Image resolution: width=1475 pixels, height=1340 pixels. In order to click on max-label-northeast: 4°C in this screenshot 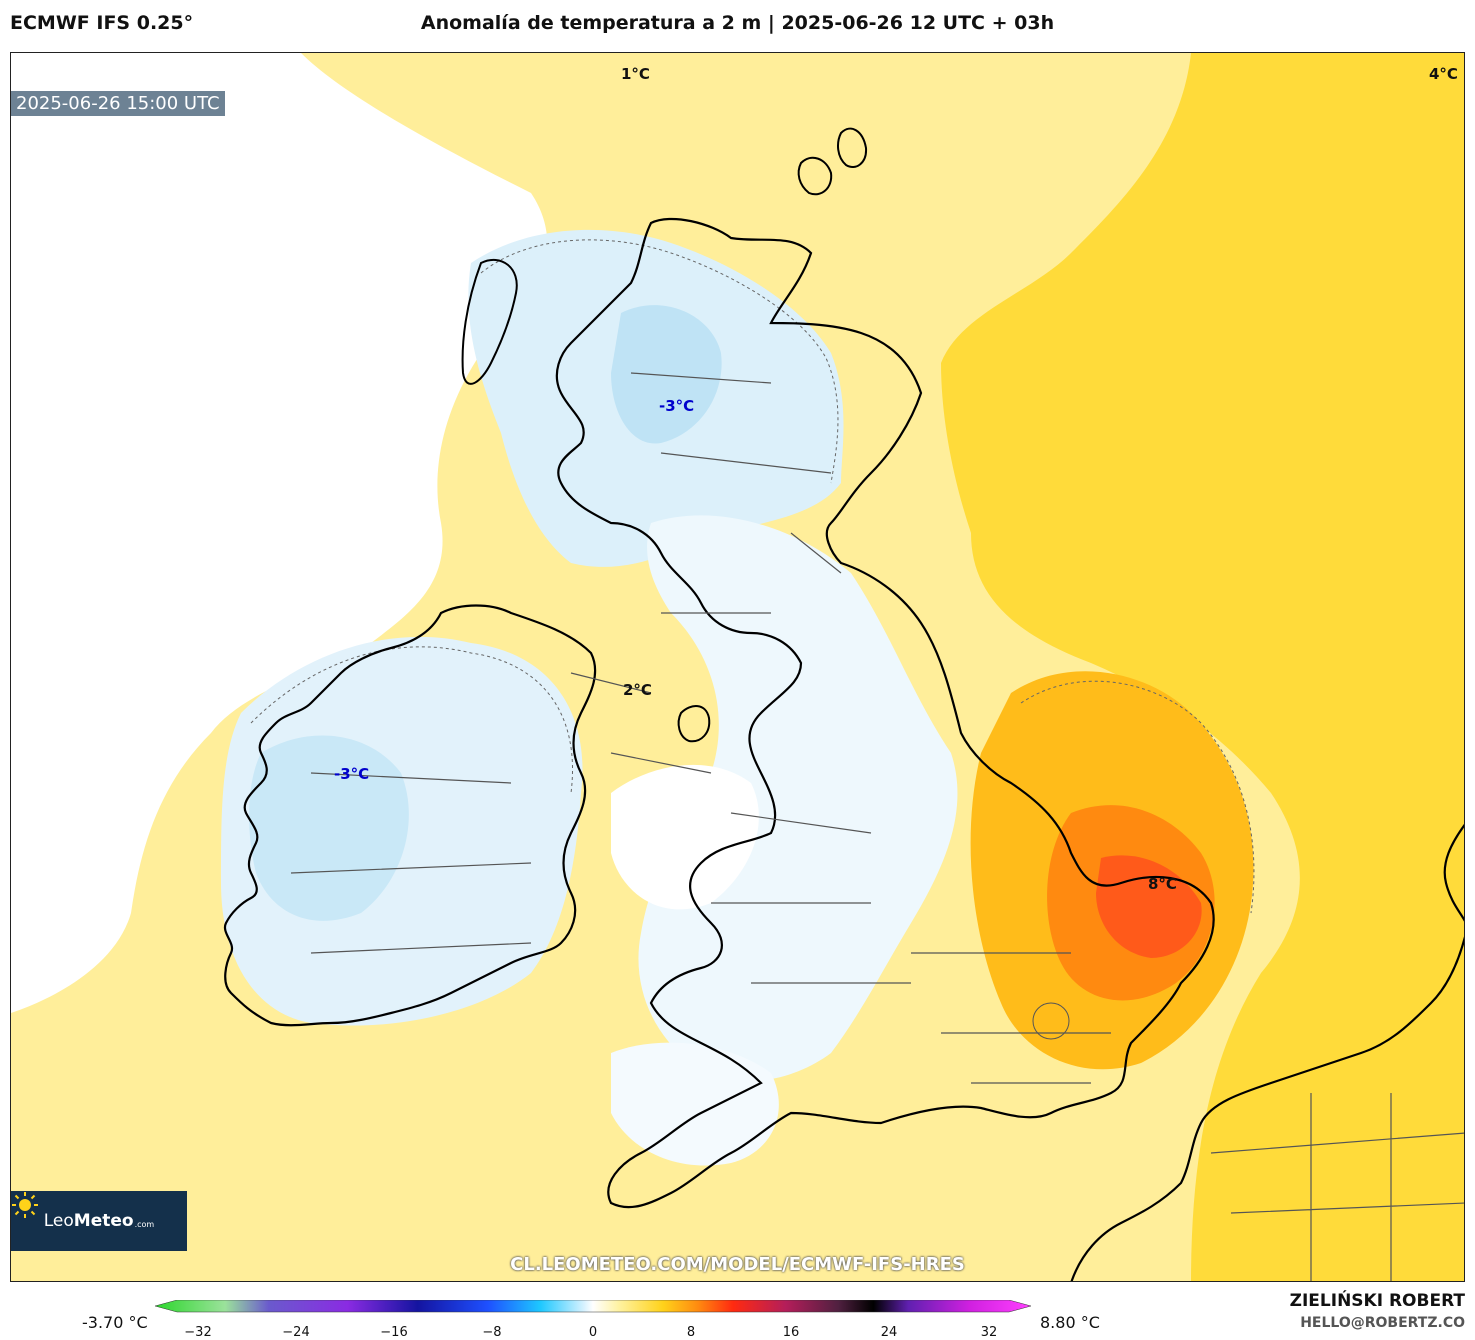, I will do `click(1443, 74)`.